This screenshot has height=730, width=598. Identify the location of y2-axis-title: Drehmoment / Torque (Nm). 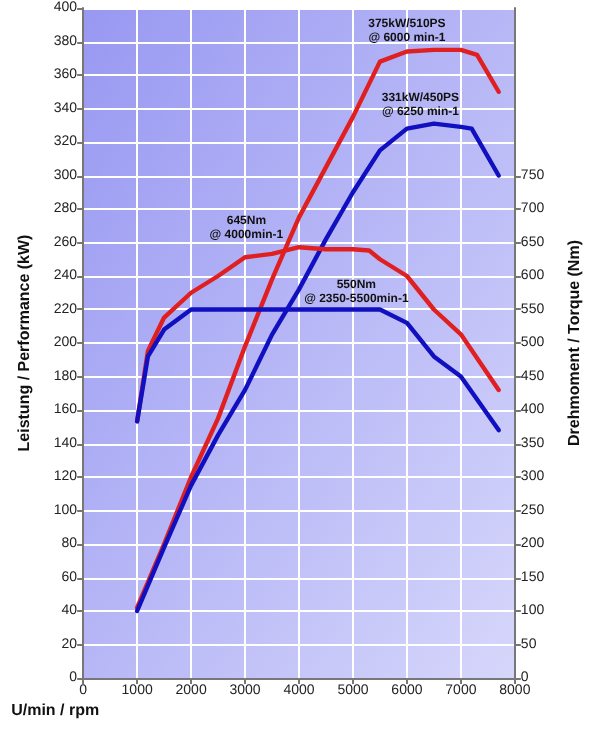
(574, 342).